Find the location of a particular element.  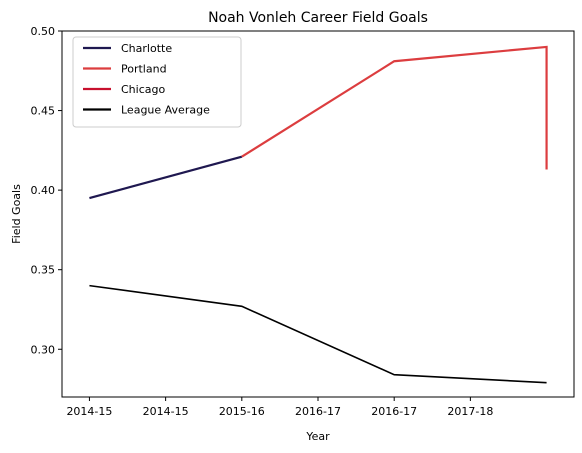

x-tick-label: 2015-16 is located at coordinates (242, 411).